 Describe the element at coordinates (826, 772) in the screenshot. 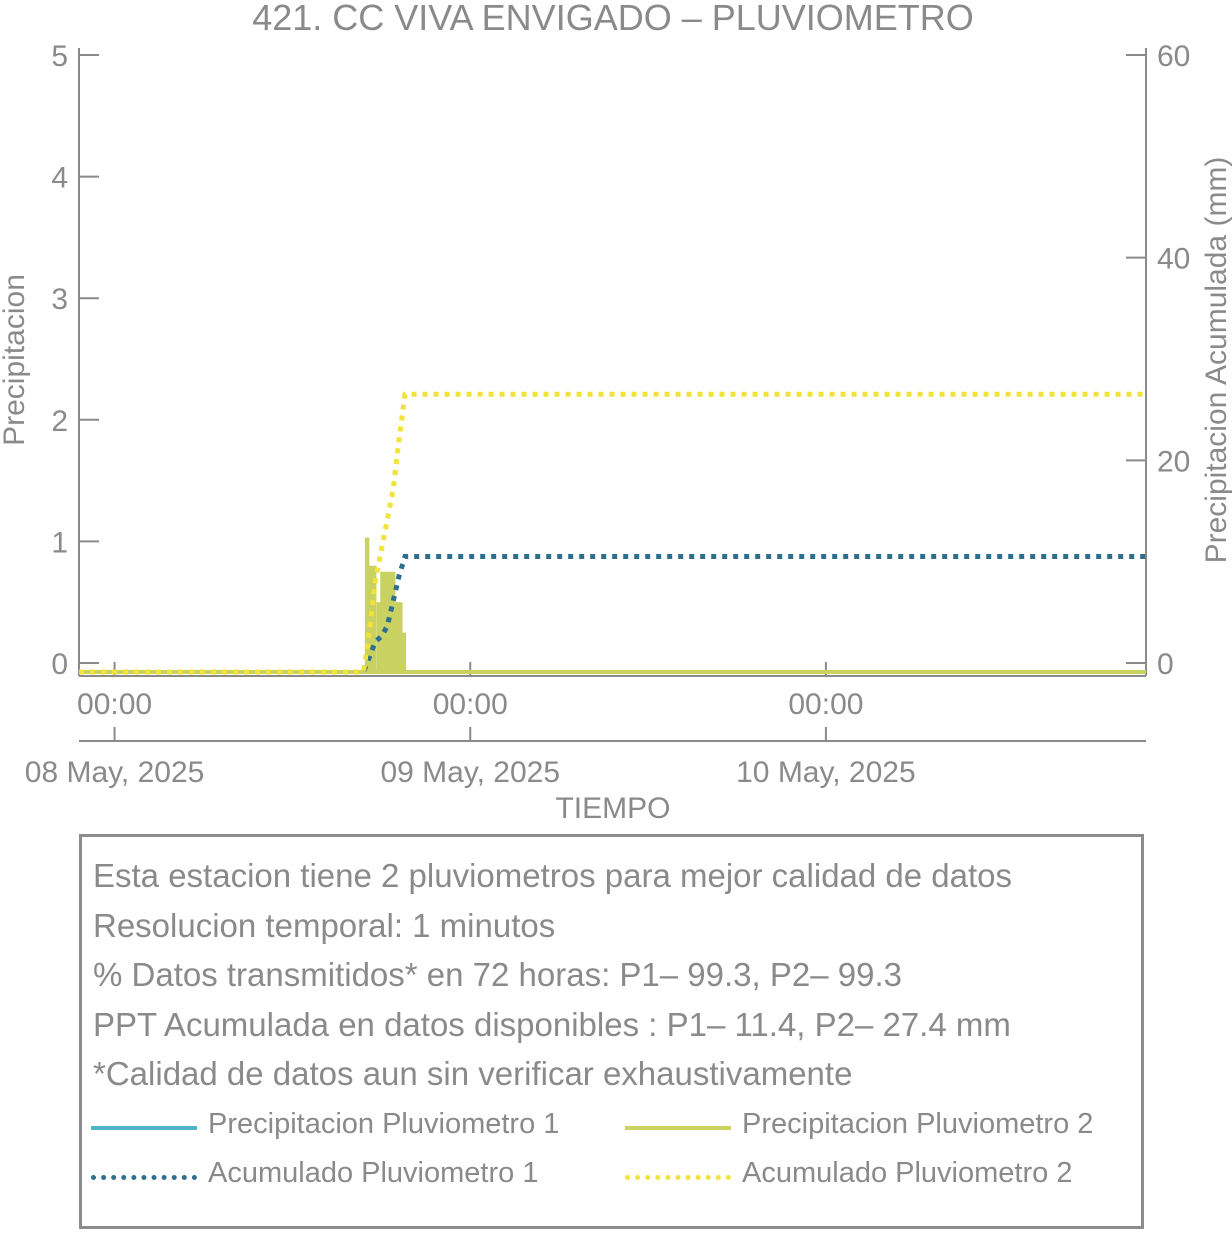

I see `x-tick-date-label: 10 May, 2025` at that location.